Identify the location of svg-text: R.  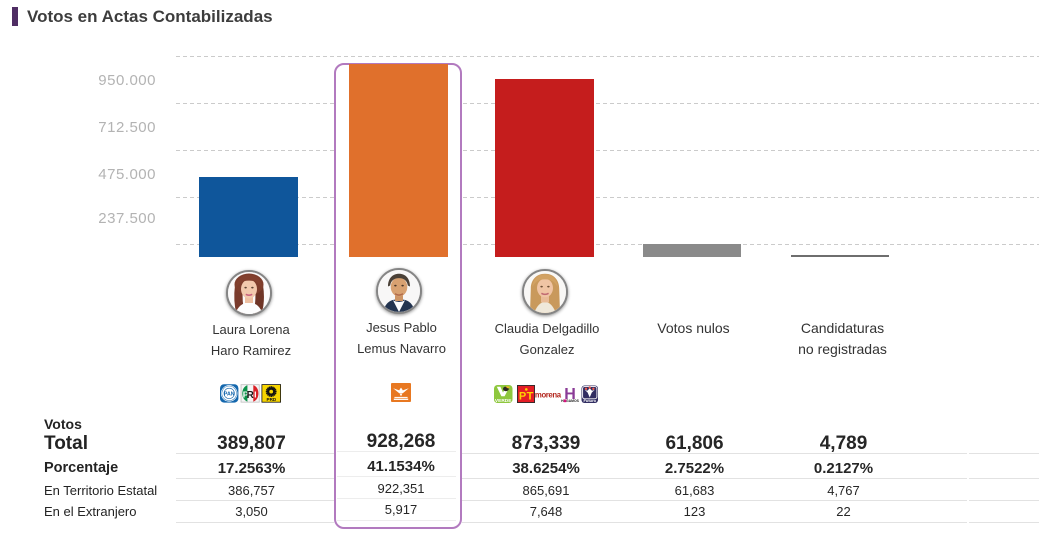
(251, 395).